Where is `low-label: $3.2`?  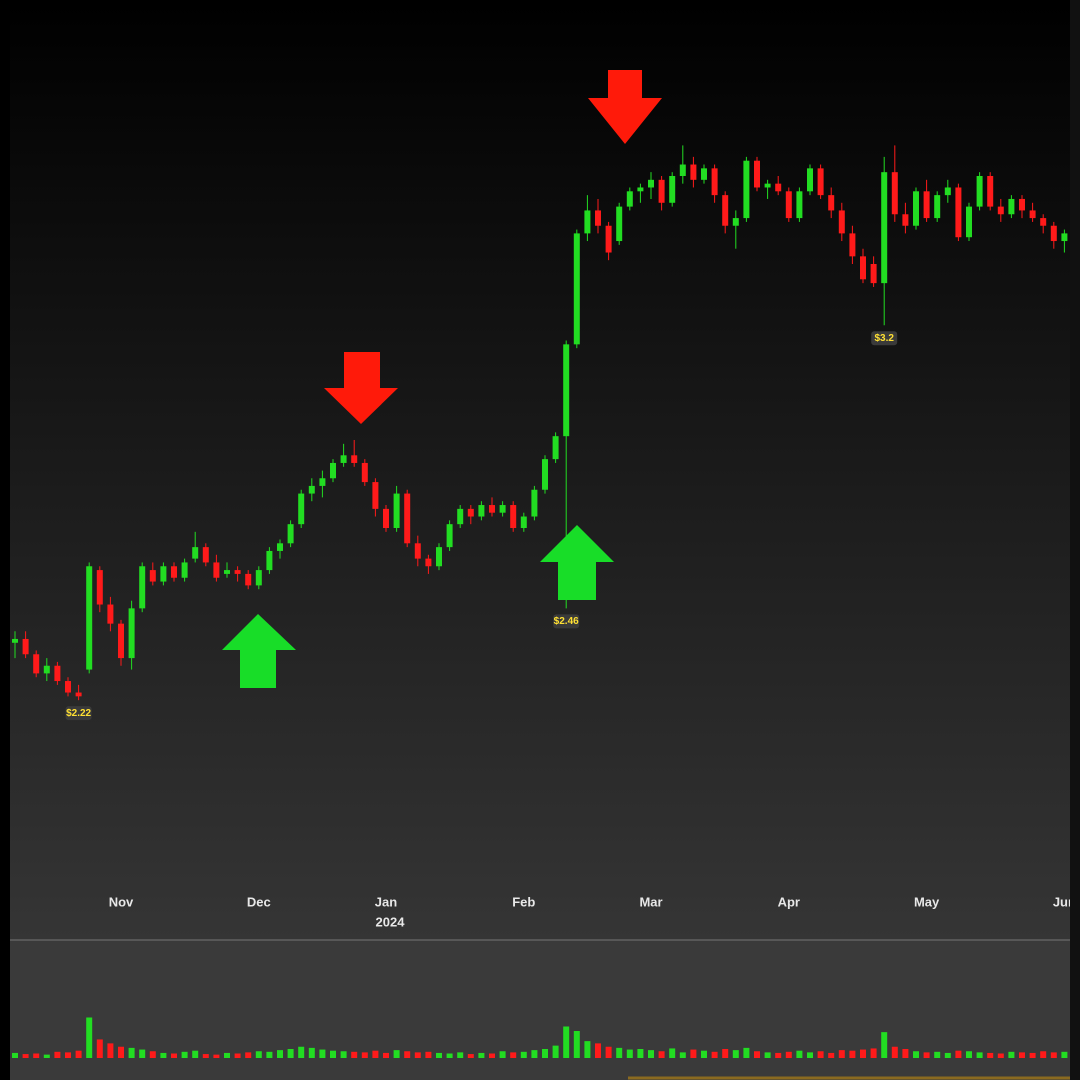 low-label: $3.2 is located at coordinates (884, 338).